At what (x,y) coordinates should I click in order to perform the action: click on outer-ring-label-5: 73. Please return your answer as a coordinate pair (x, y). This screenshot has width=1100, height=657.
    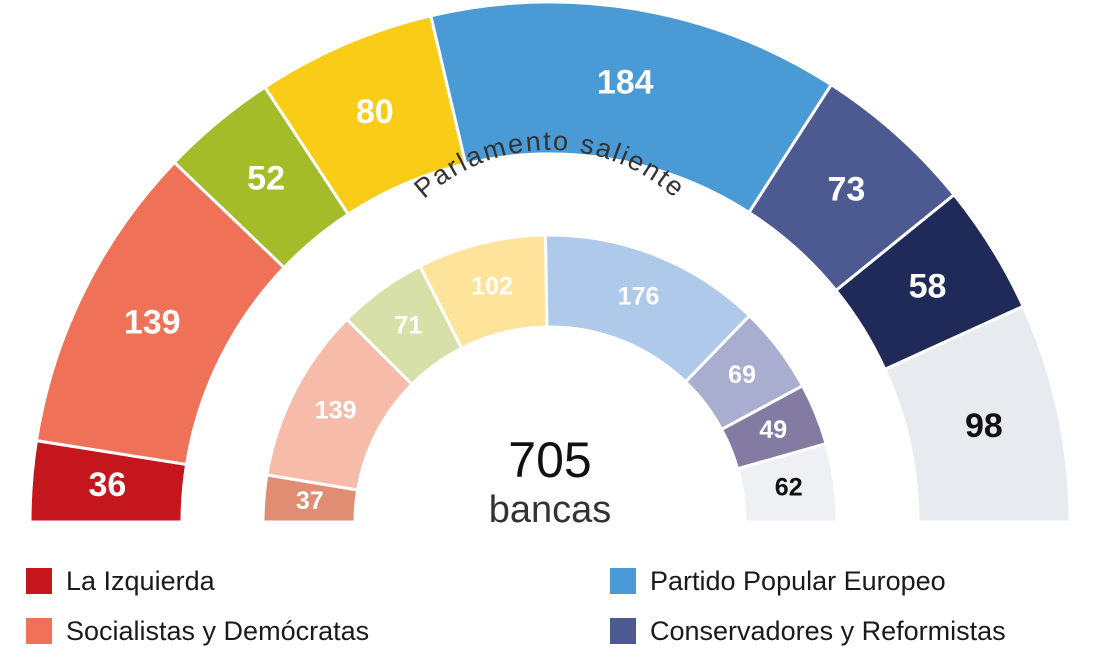
    Looking at the image, I should click on (846, 189).